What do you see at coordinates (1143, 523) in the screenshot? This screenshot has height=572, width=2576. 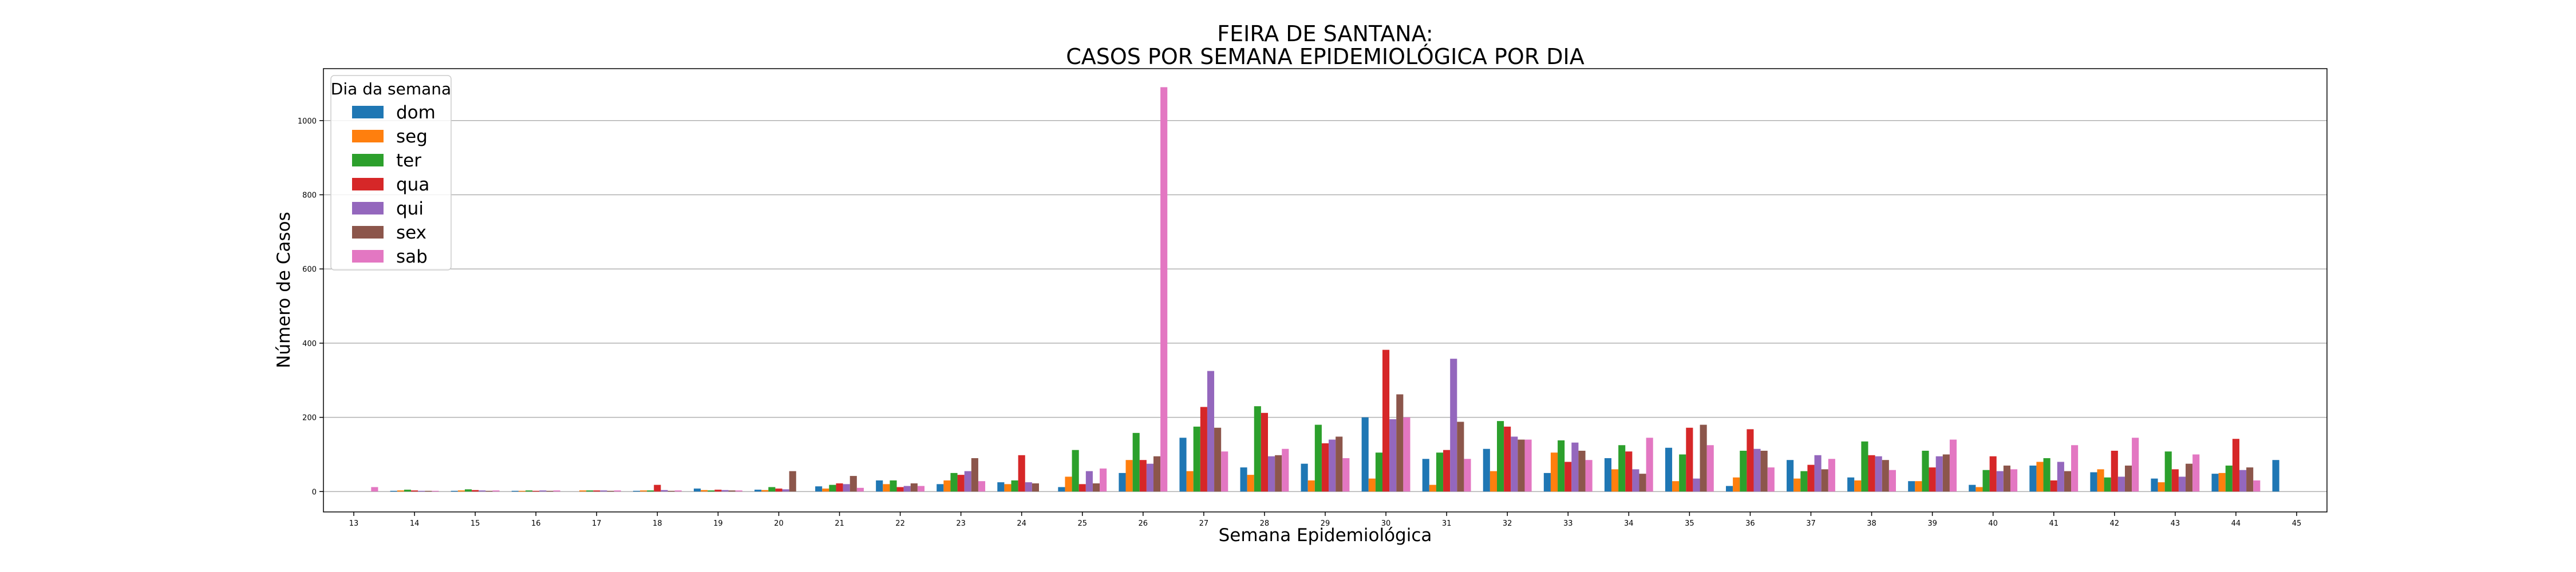 I see `x-tick-label: 26` at bounding box center [1143, 523].